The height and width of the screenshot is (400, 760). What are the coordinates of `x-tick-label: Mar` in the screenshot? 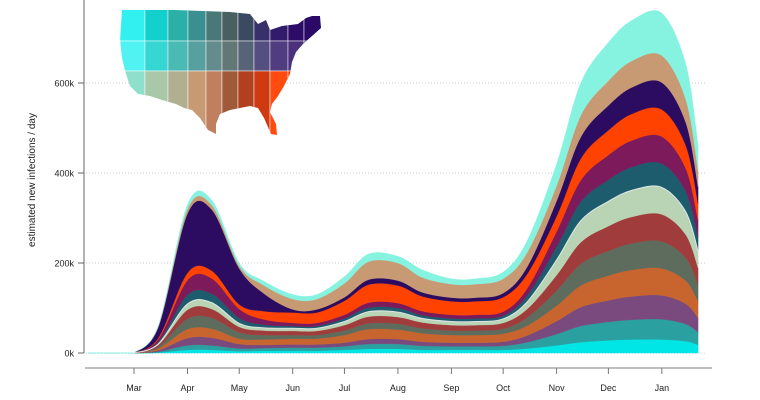 It's located at (134, 388).